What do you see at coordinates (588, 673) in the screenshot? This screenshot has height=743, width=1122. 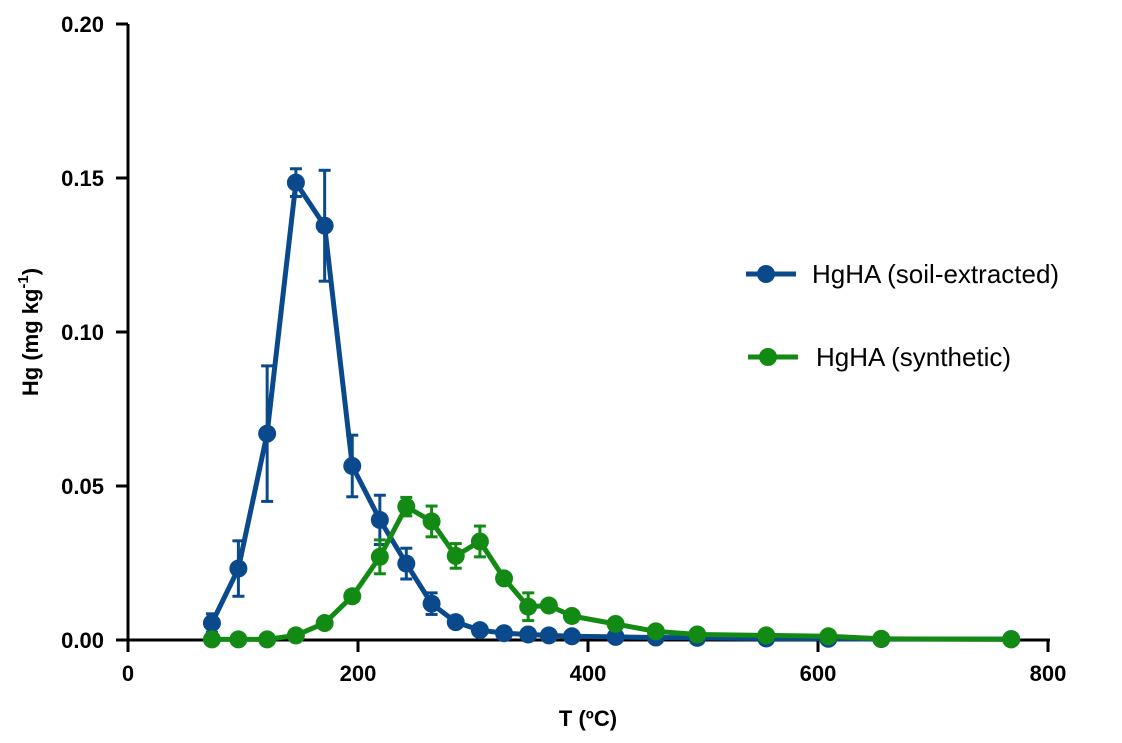 I see `x-tick-label: 400` at bounding box center [588, 673].